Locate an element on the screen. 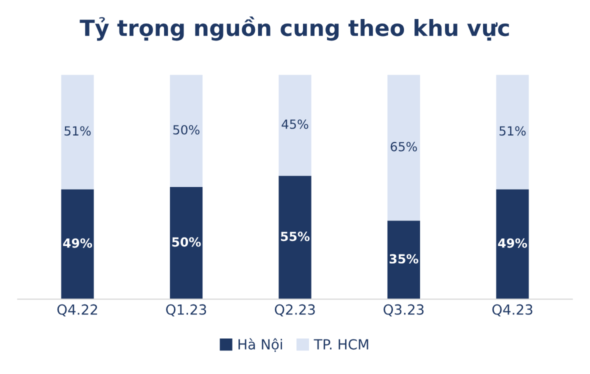 The height and width of the screenshot is (374, 590). legend-label: TP. HCM is located at coordinates (341, 344).